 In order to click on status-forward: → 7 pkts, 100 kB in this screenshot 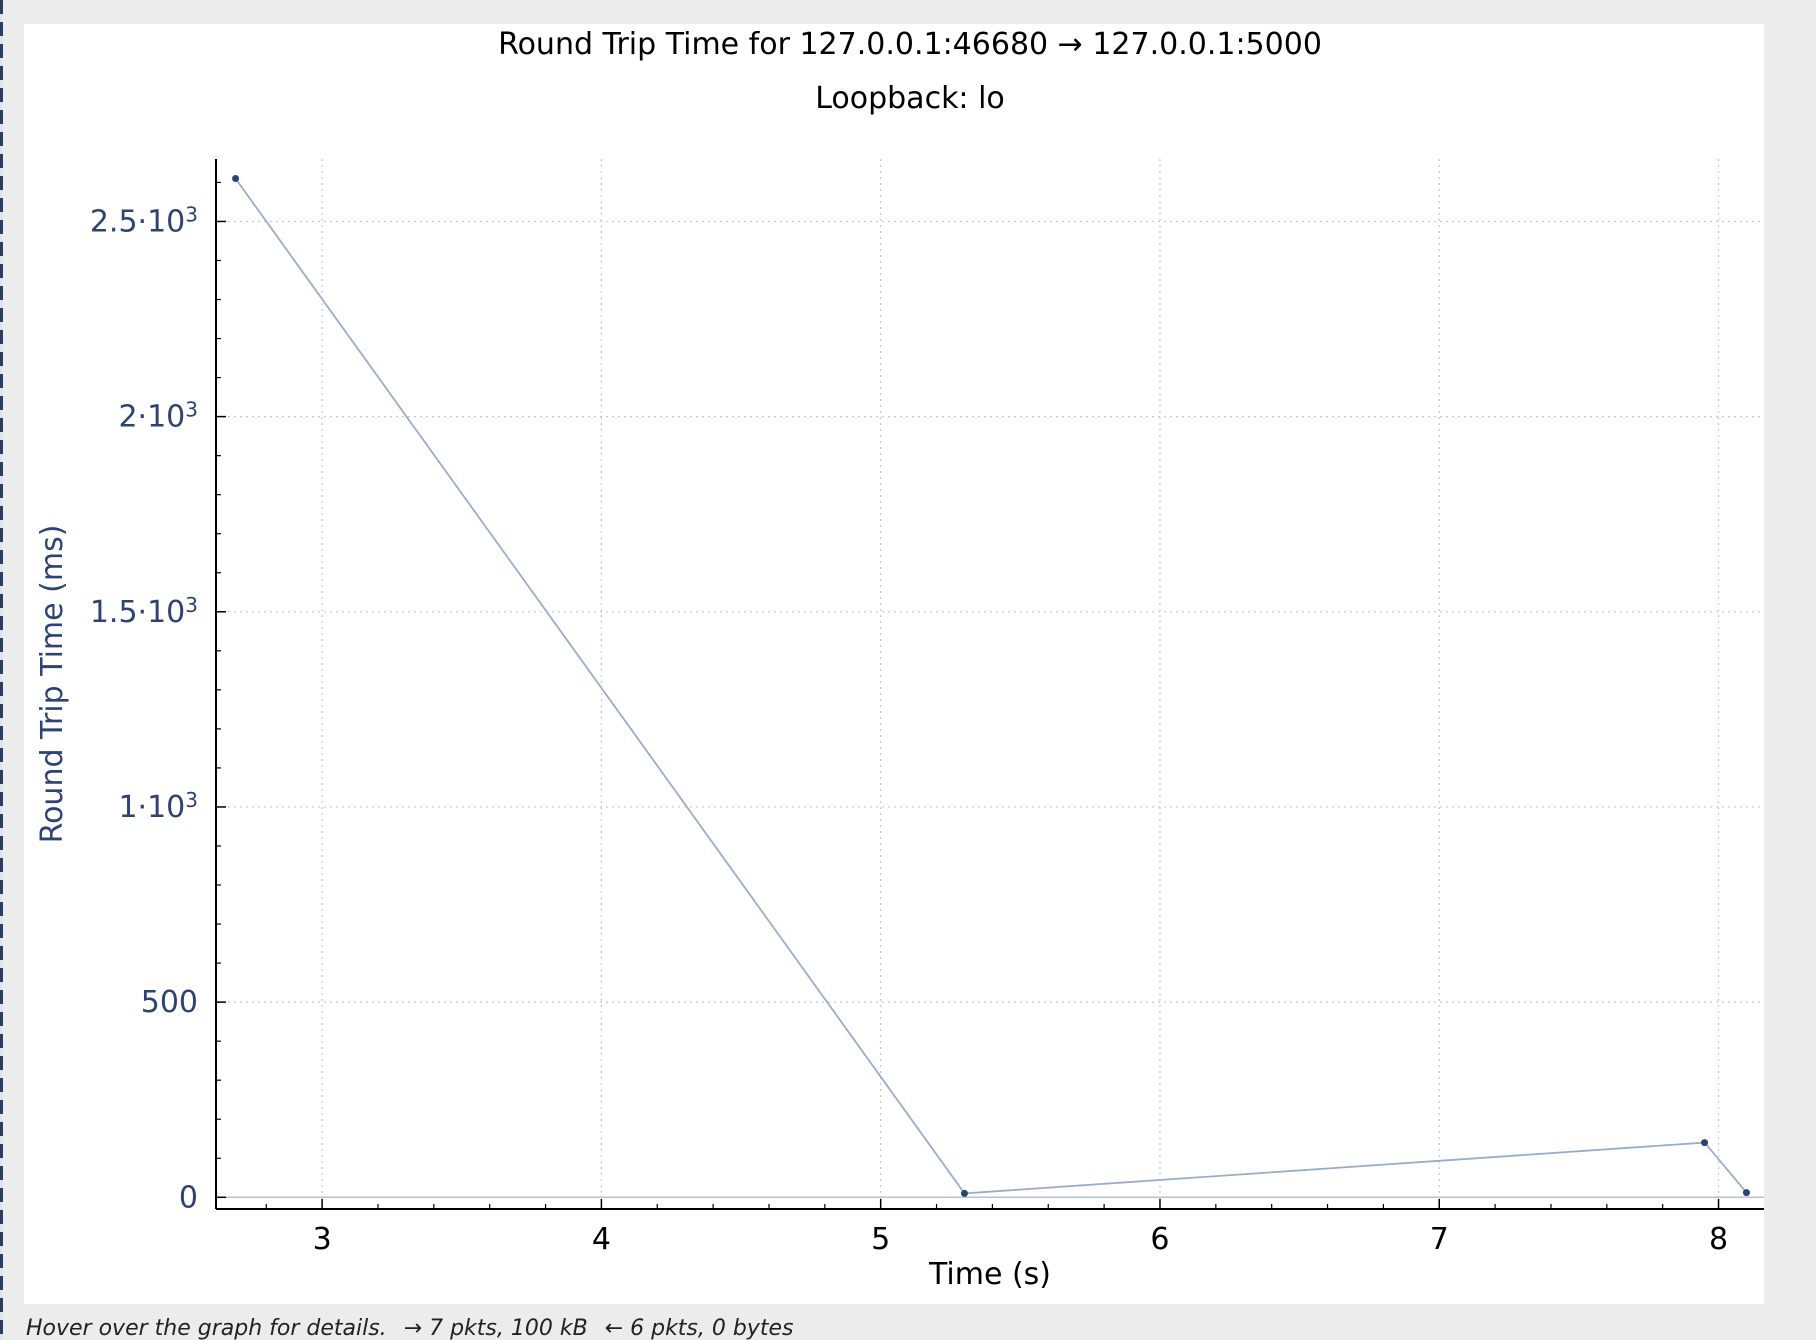, I will do `click(495, 1329)`.